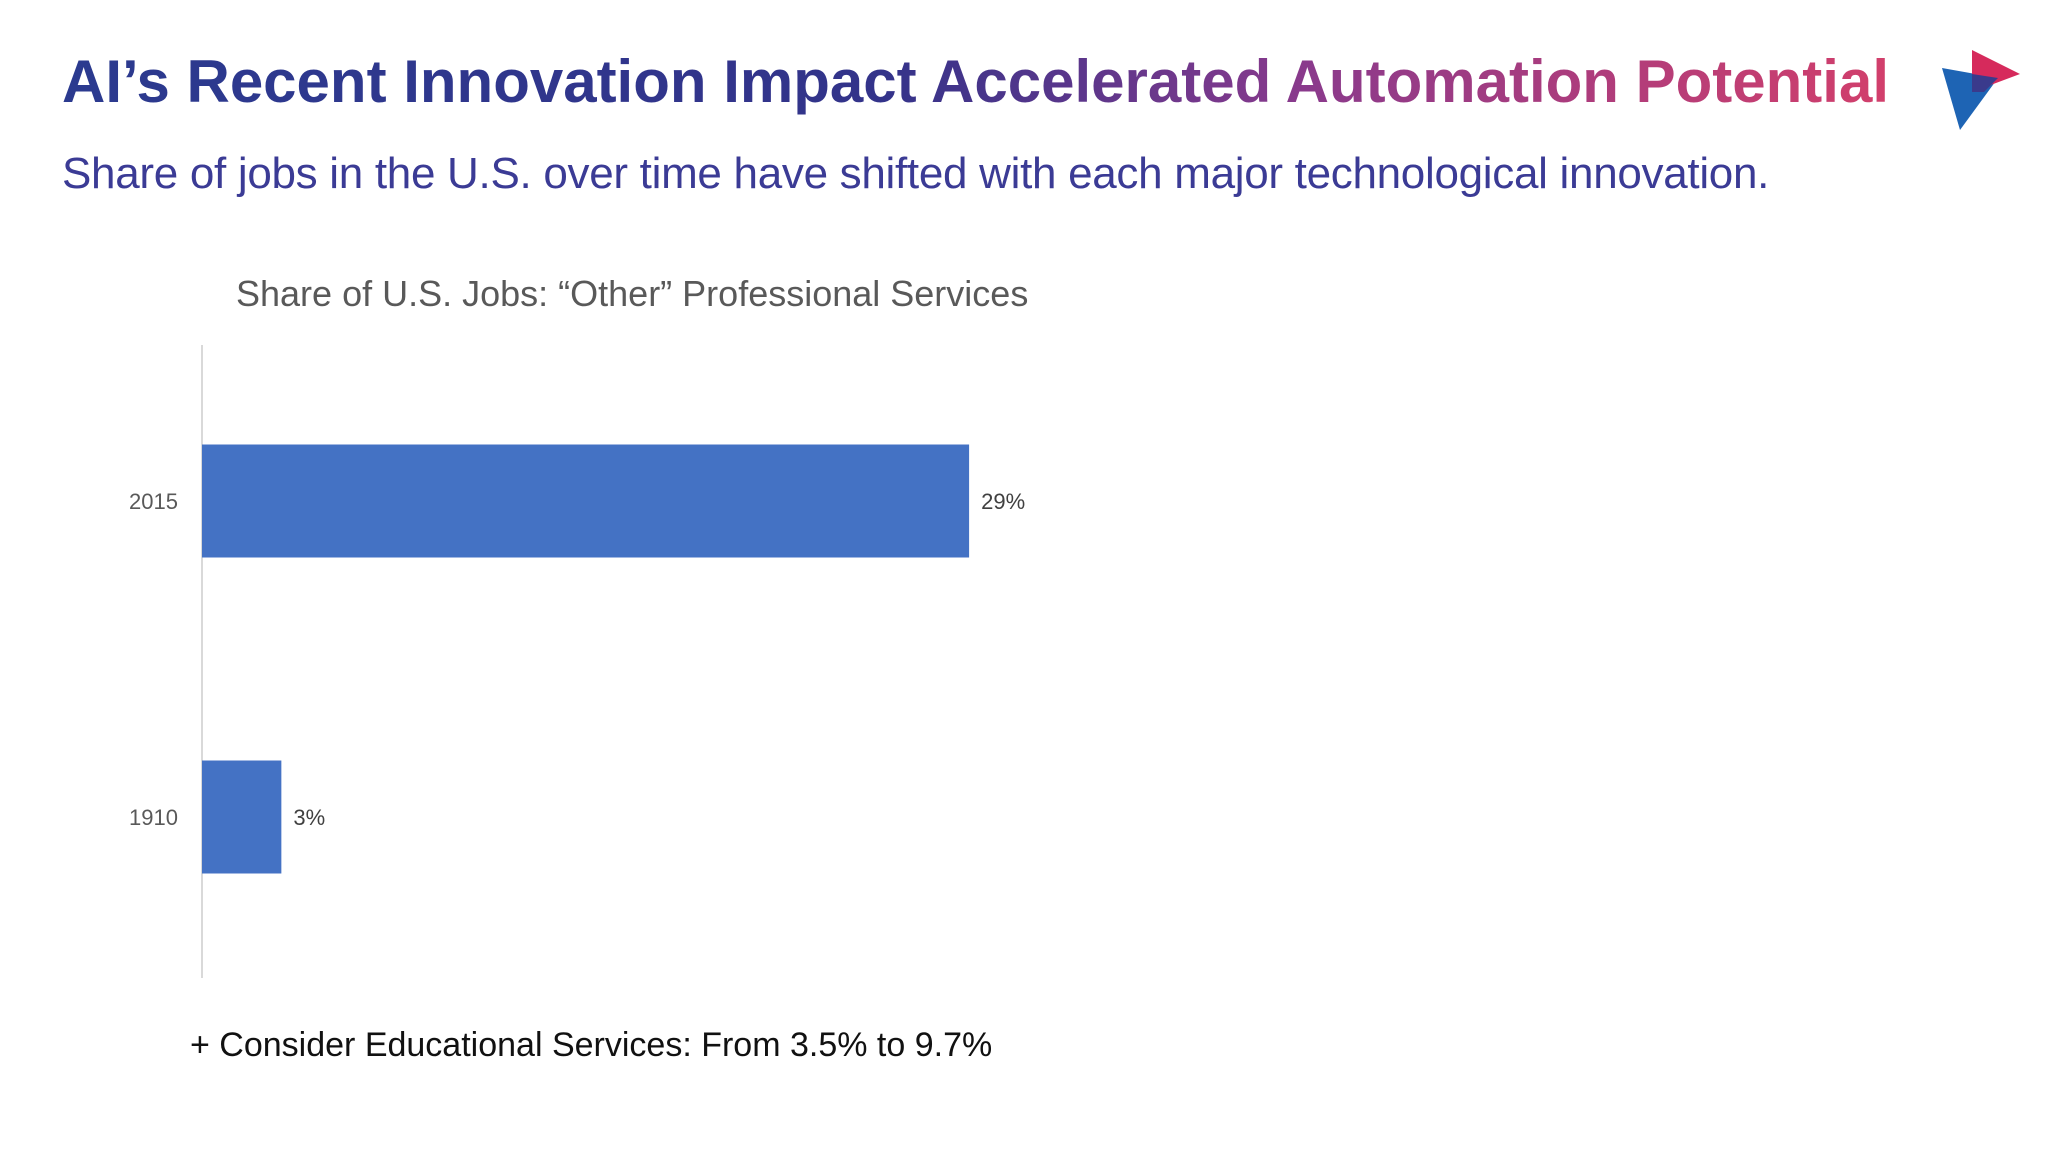 This screenshot has height=1152, width=2048. Describe the element at coordinates (153, 817) in the screenshot. I see `y-tick-label-1910: 1910` at that location.